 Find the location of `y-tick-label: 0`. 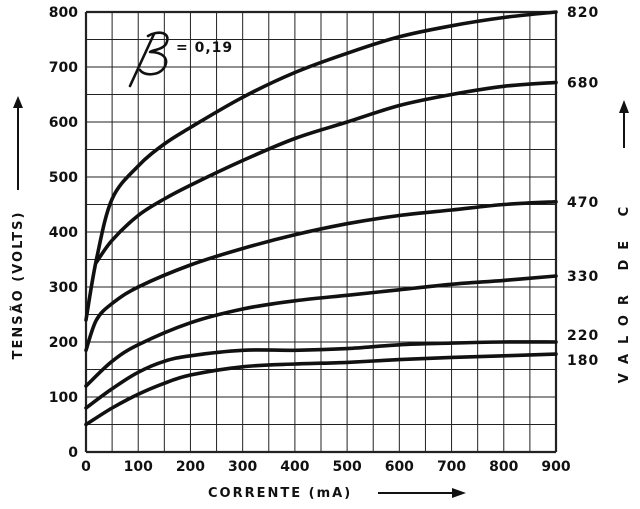

y-tick-label: 0 is located at coordinates (73, 453).